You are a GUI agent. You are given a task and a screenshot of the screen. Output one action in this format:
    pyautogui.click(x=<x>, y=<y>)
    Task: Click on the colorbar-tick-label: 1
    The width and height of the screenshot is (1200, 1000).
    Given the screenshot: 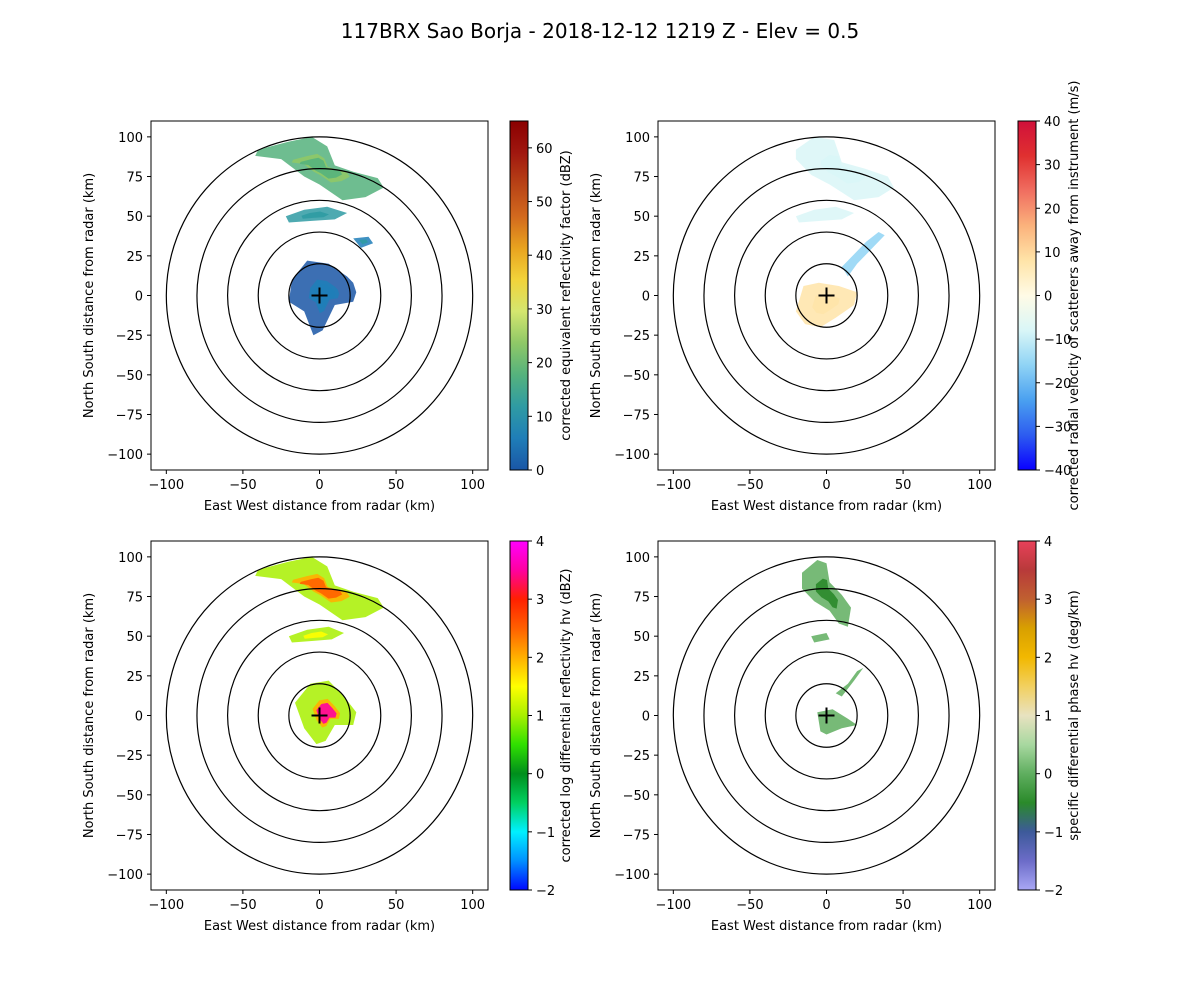 What is the action you would take?
    pyautogui.click(x=540, y=717)
    